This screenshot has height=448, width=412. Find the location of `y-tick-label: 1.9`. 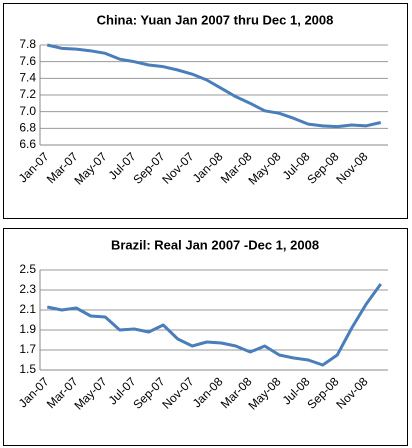

y-tick-label: 1.9 is located at coordinates (27, 329).